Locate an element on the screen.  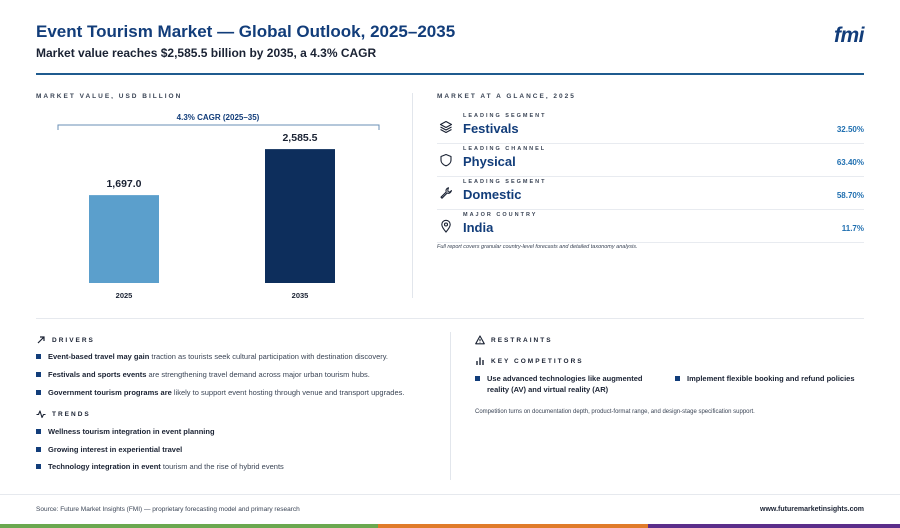
glance-name: Festivals is located at coordinates (491, 128).